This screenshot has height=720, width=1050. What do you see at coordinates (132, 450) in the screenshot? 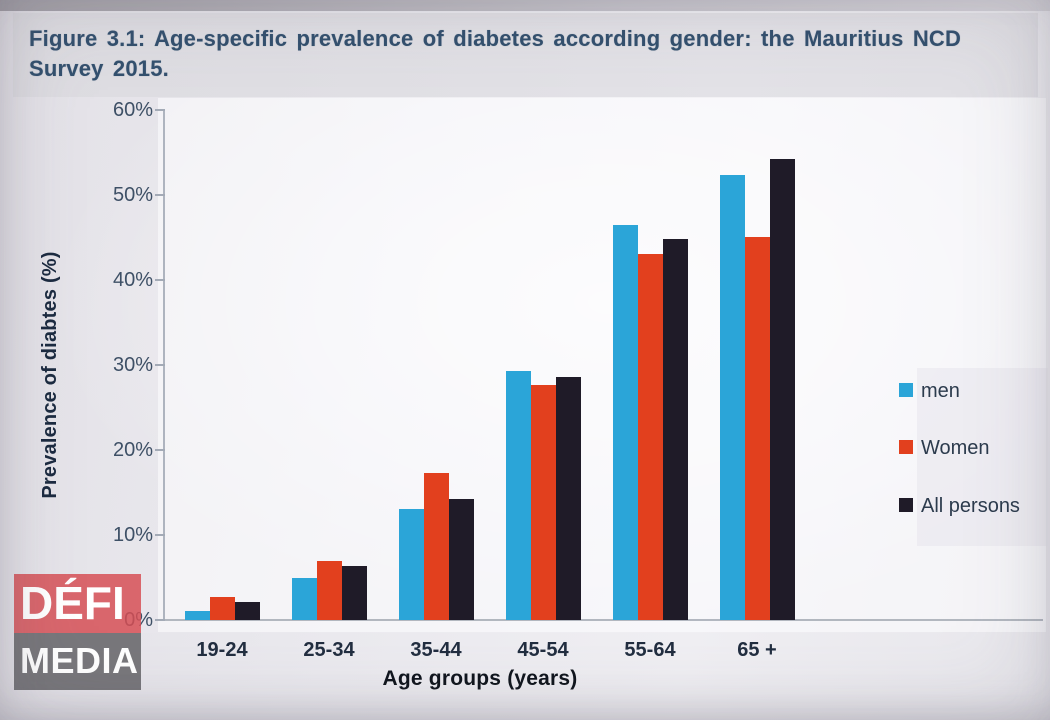
I see `y-tick-label: 20%` at bounding box center [132, 450].